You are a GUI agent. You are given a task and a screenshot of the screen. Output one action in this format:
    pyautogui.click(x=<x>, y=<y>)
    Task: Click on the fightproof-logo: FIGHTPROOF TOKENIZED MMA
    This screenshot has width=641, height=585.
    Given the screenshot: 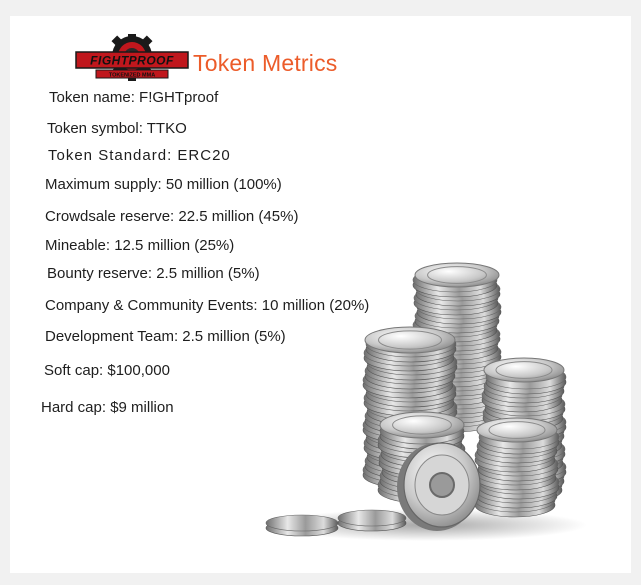 What is the action you would take?
    pyautogui.click(x=132, y=57)
    